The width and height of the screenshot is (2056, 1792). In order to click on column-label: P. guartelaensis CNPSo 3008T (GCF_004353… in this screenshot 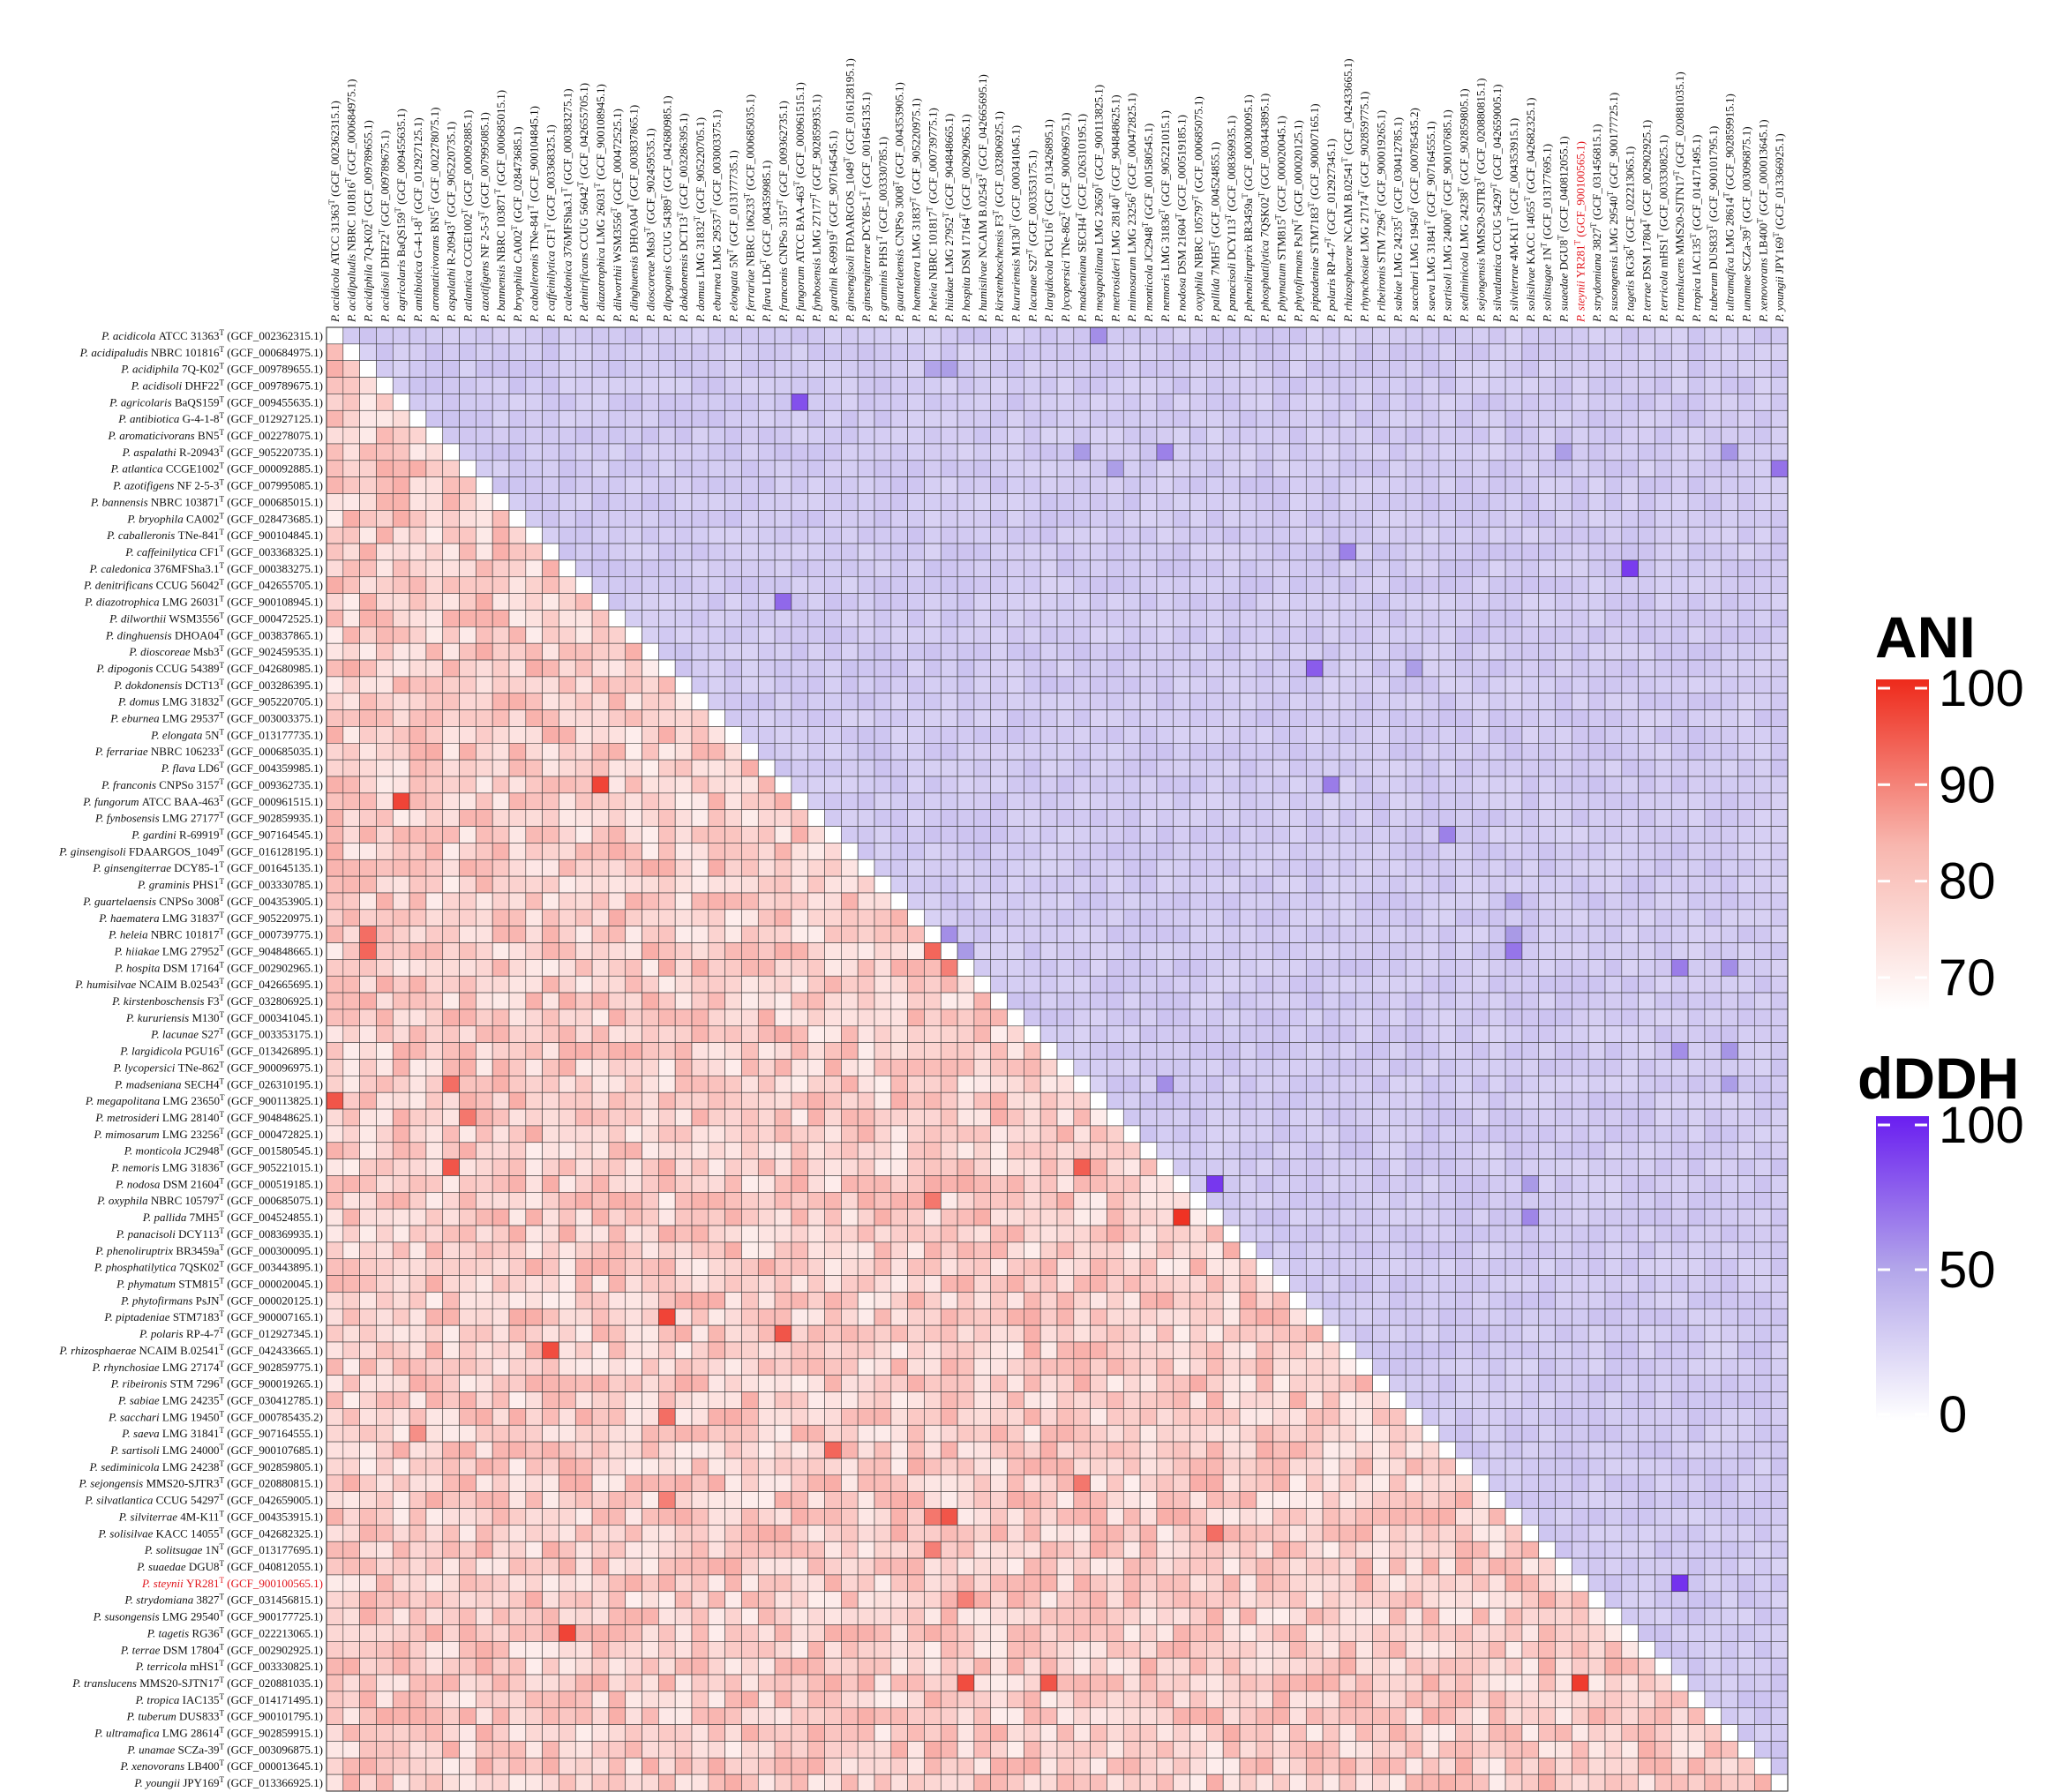, I will do `click(899, 203)`.